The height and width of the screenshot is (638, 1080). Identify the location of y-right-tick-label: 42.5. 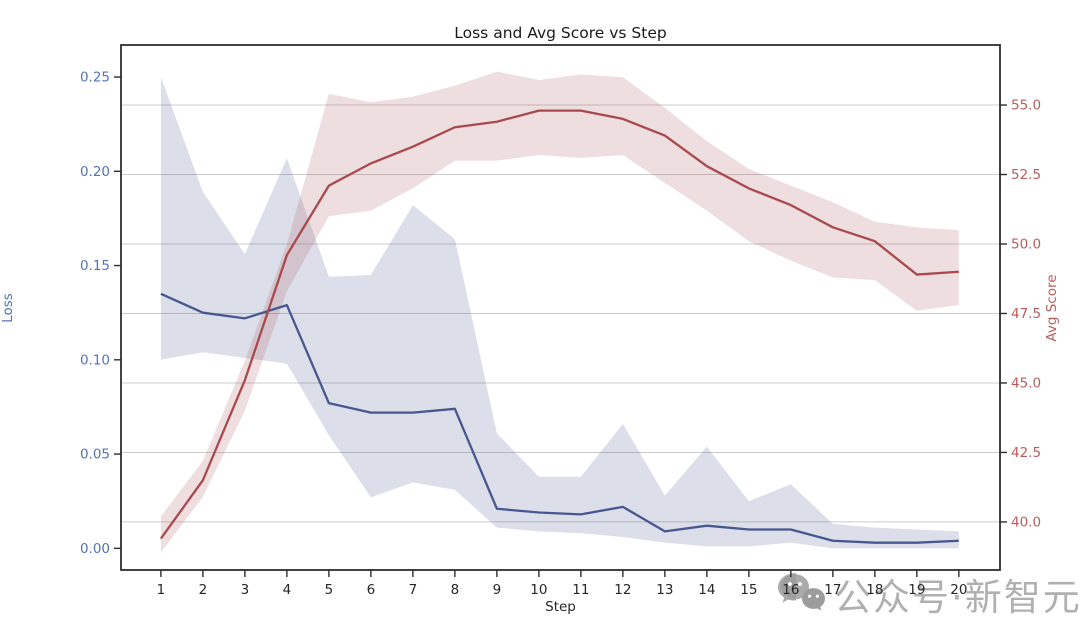
(1026, 453).